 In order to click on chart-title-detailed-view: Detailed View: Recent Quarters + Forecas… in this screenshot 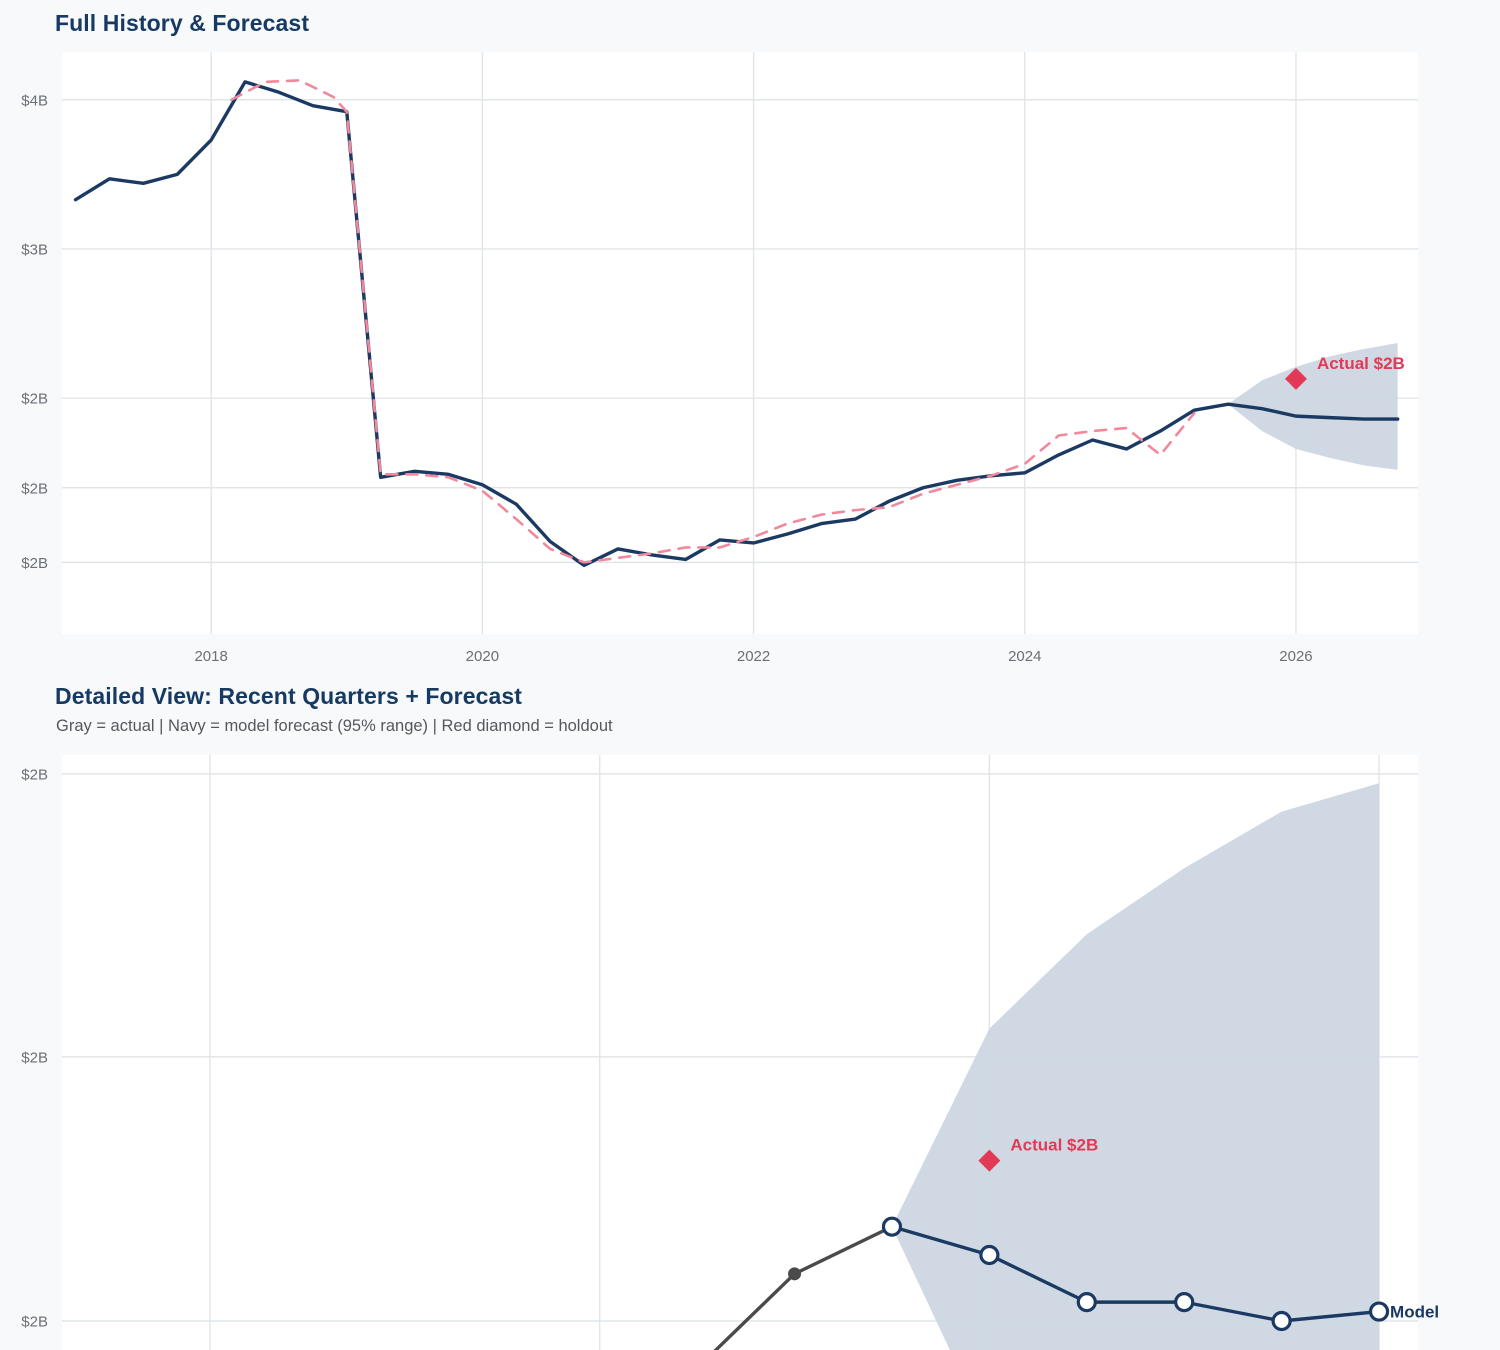, I will do `click(289, 696)`.